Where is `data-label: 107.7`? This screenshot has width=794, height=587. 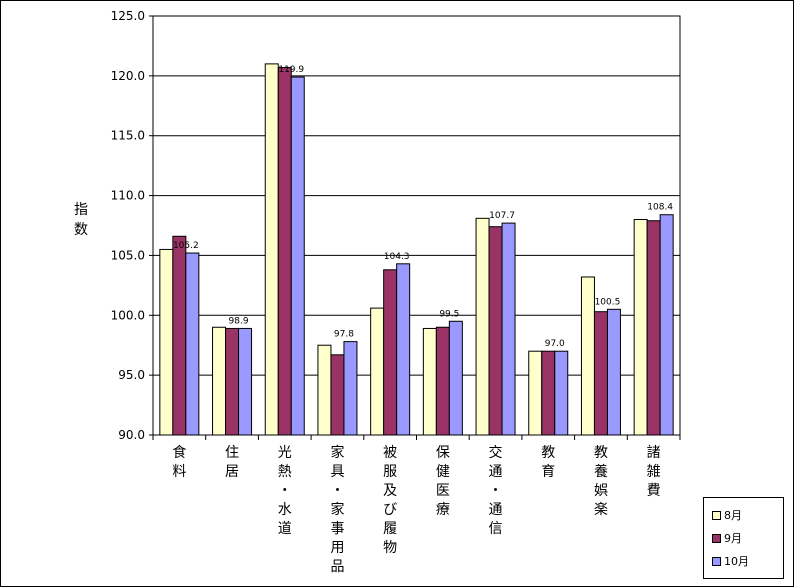 data-label: 107.7 is located at coordinates (502, 216).